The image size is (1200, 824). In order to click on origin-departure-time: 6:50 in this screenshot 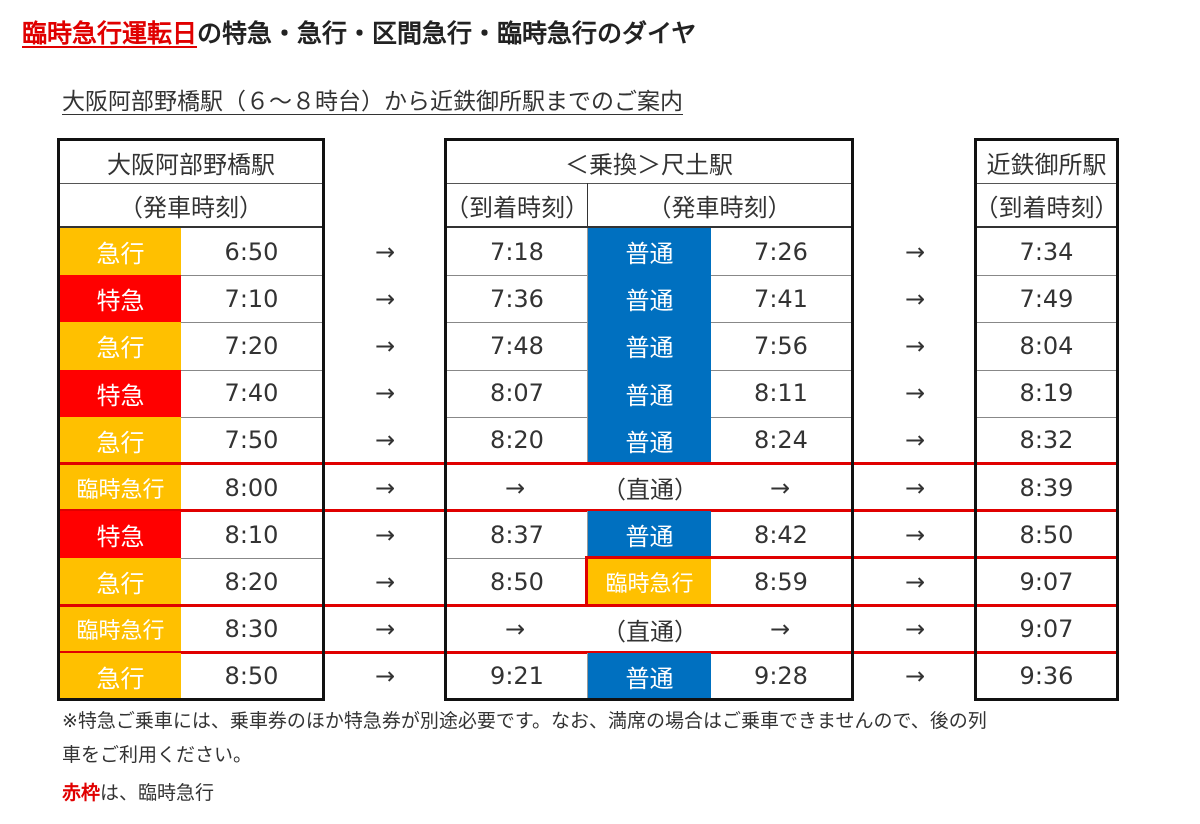, I will do `click(251, 251)`.